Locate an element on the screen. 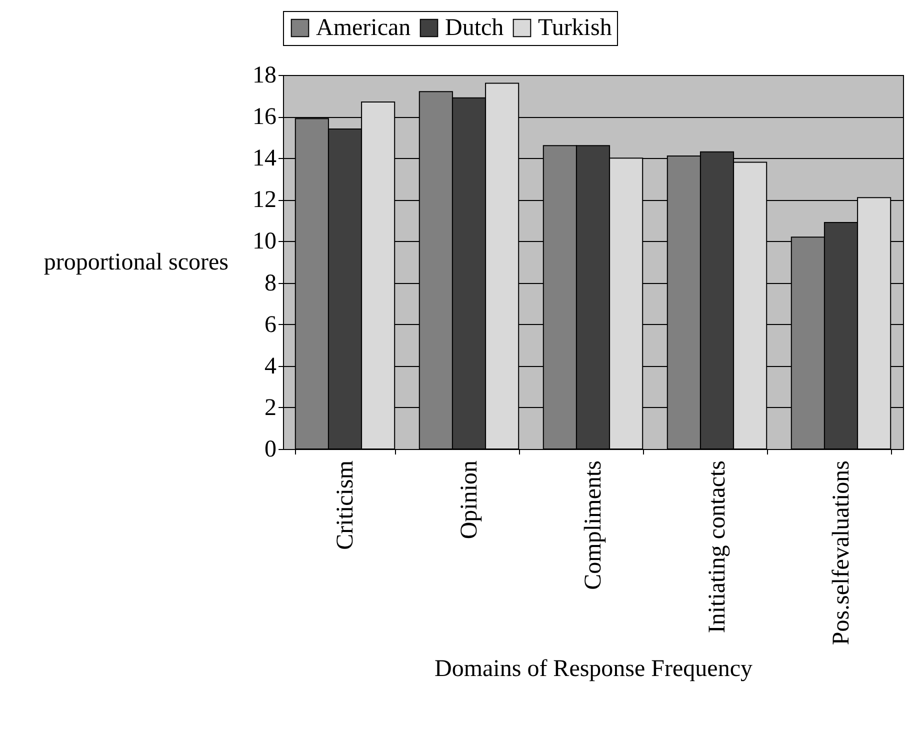  y-tick-label: 12 is located at coordinates (264, 200).